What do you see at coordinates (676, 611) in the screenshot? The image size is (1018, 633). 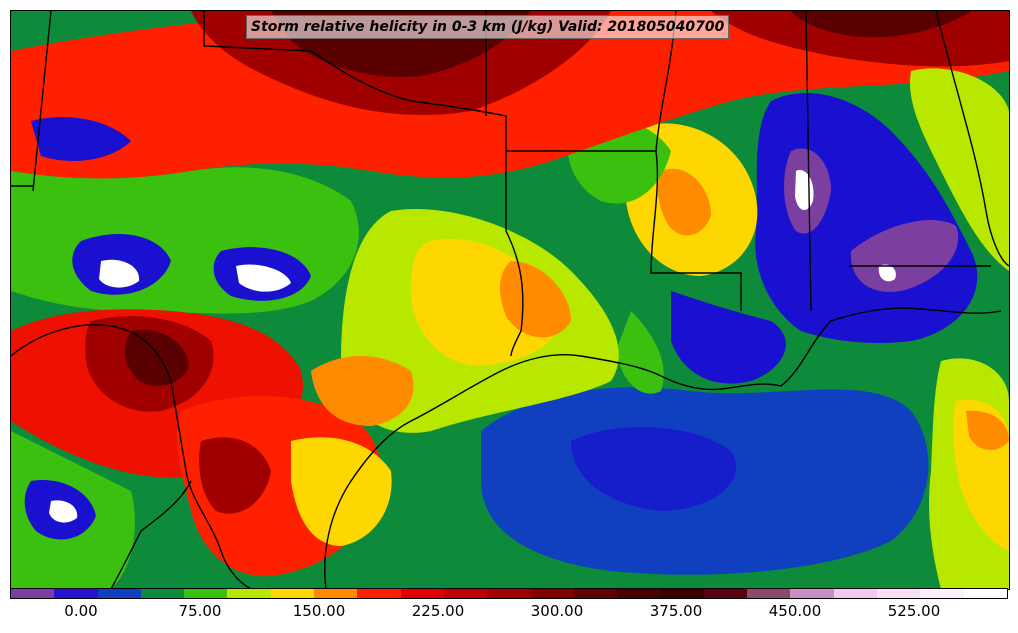 I see `colorbar-tick-label: 375.00` at bounding box center [676, 611].